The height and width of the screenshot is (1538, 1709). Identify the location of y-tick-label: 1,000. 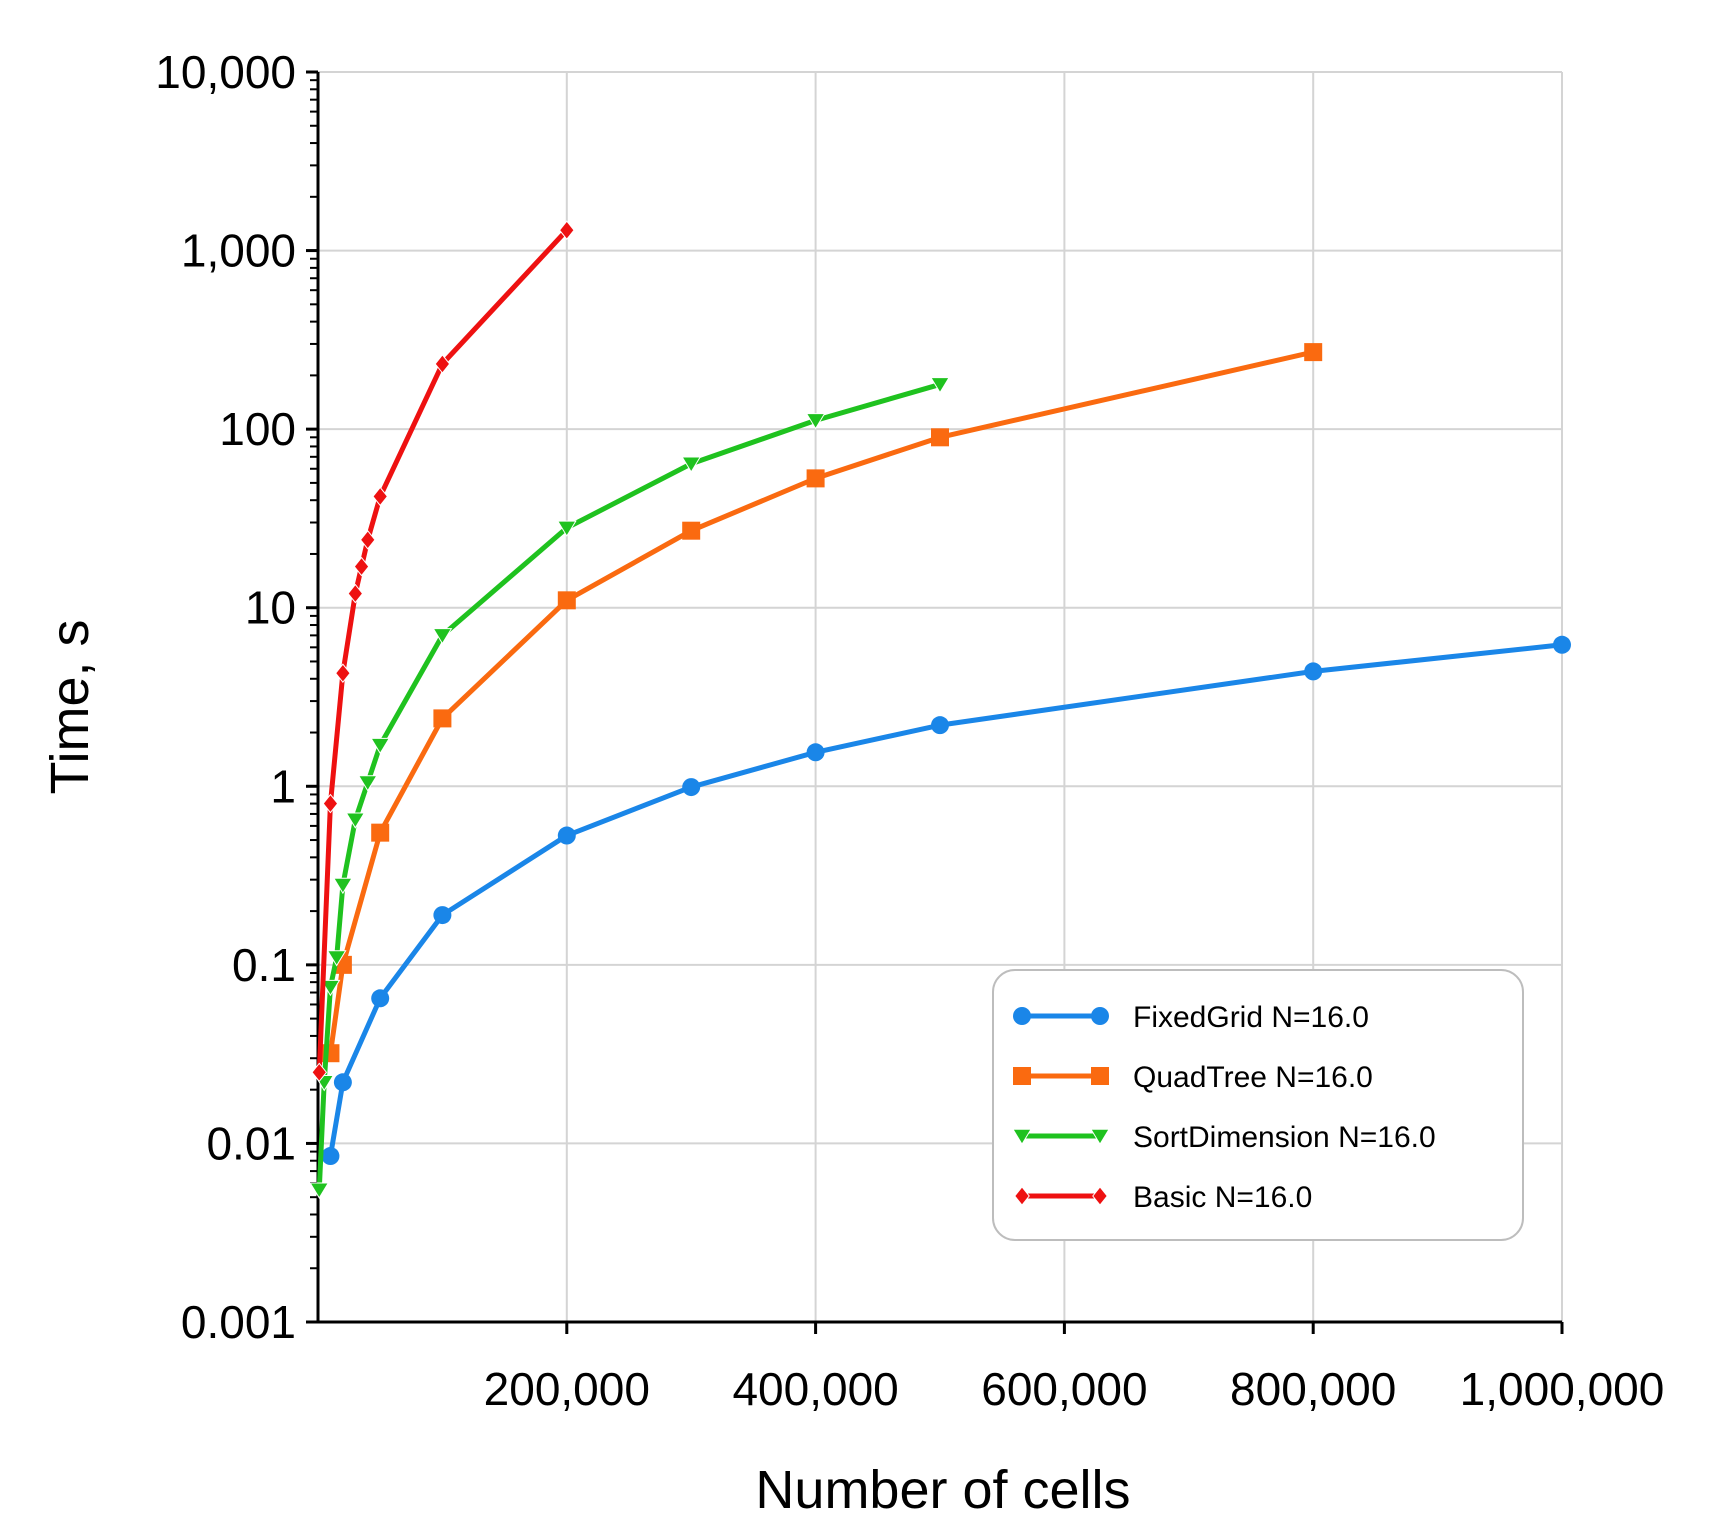
(238, 251).